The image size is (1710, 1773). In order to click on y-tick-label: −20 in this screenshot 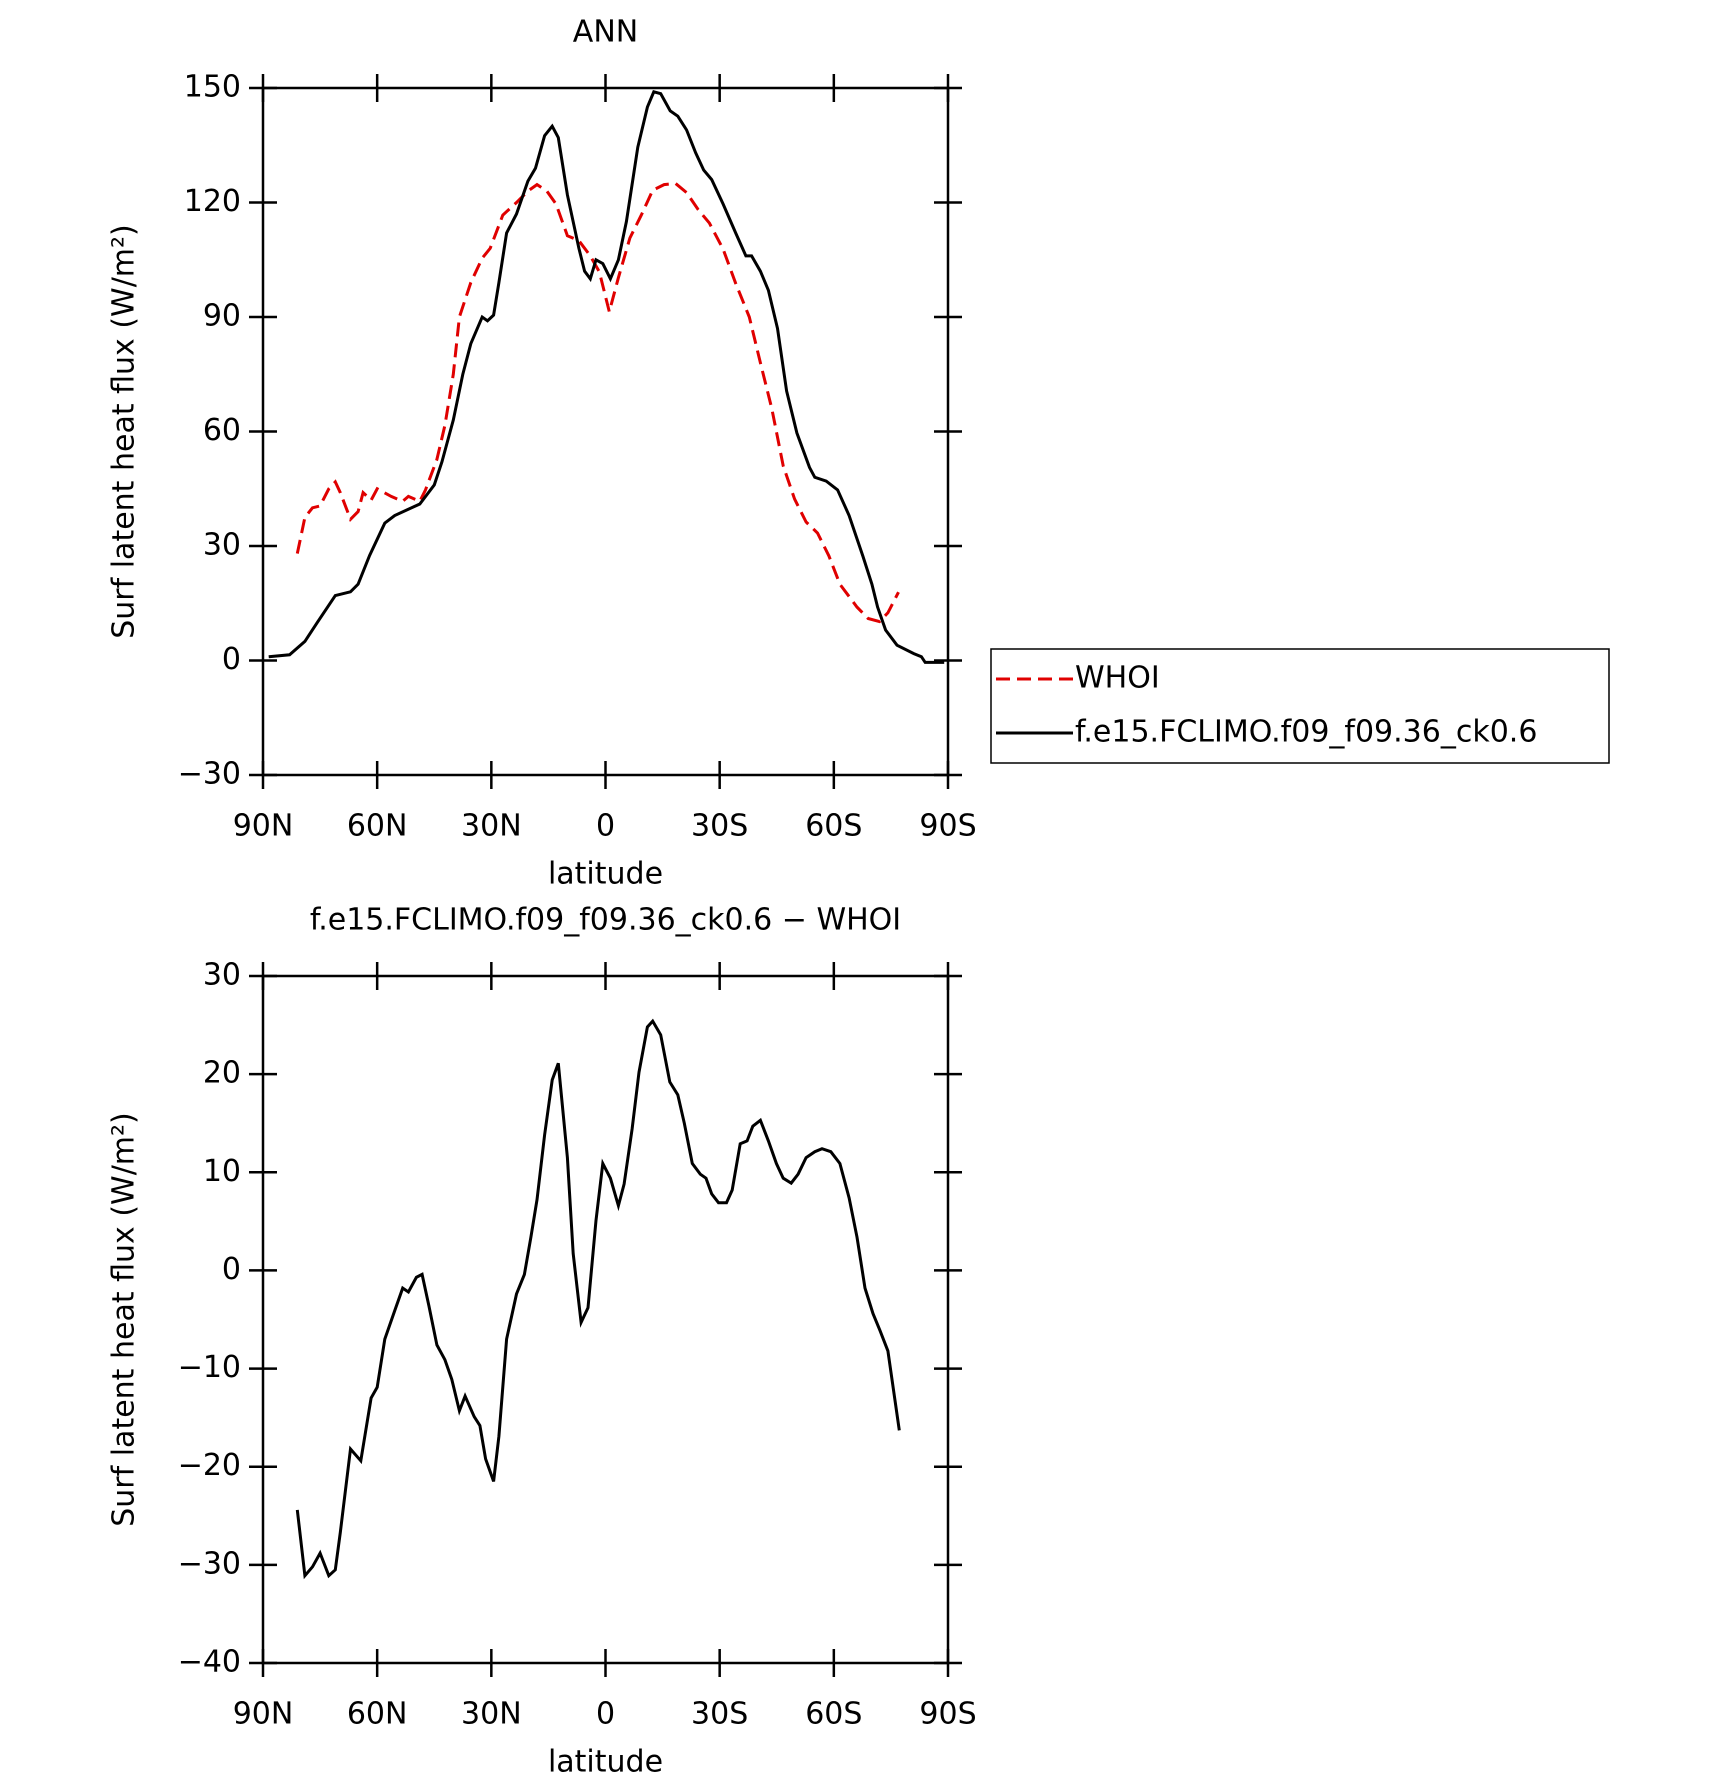, I will do `click(209, 1465)`.